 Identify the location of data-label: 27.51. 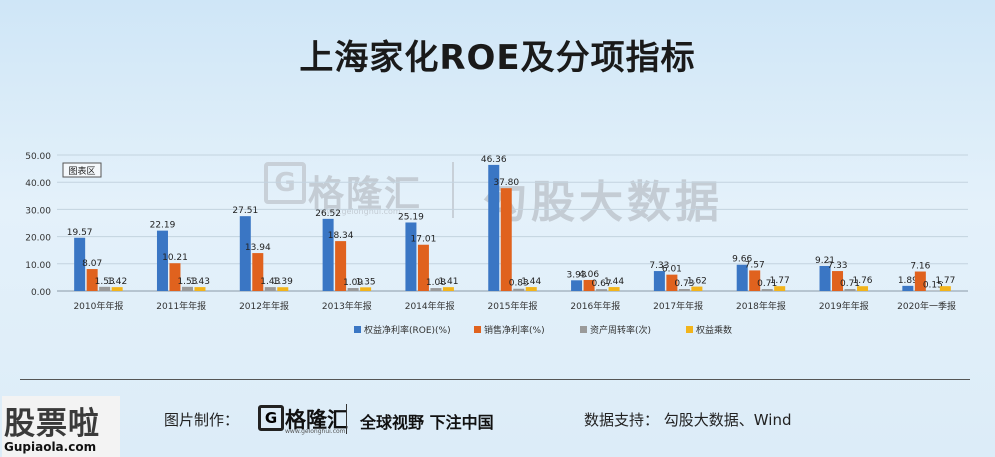
(245, 211).